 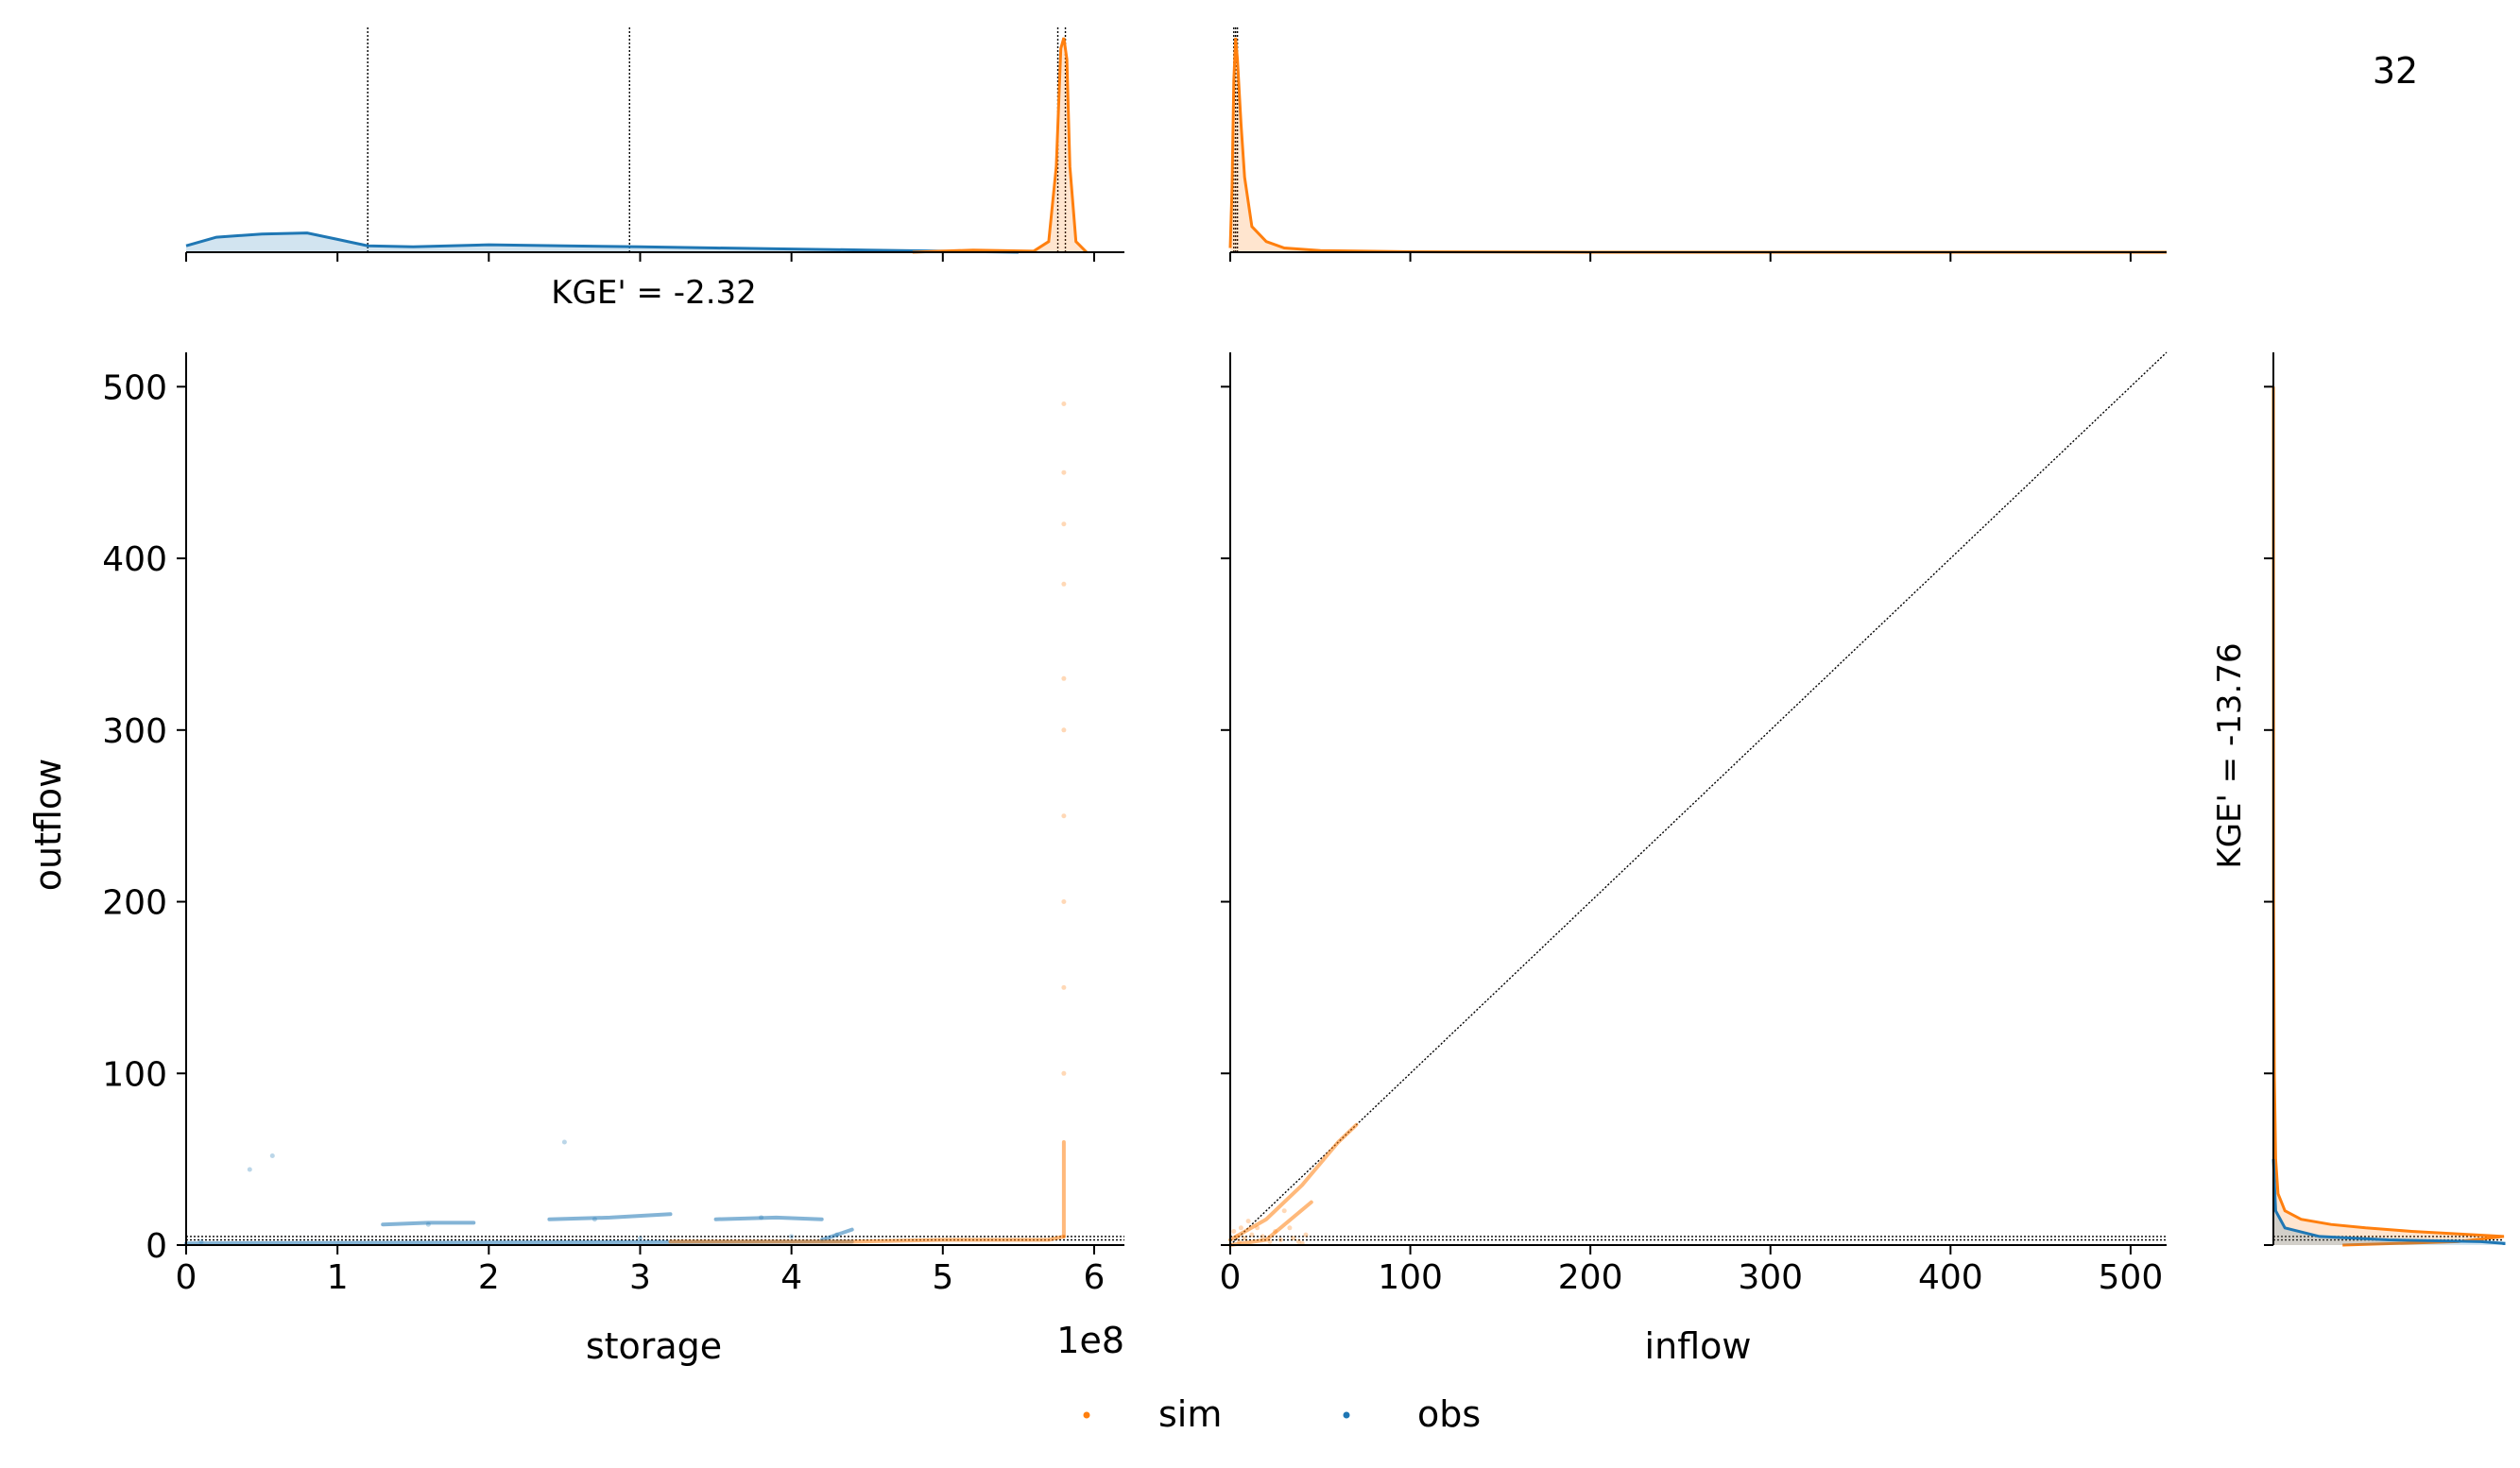 What do you see at coordinates (1346, 1415) in the screenshot?
I see `legend-obs-marker` at bounding box center [1346, 1415].